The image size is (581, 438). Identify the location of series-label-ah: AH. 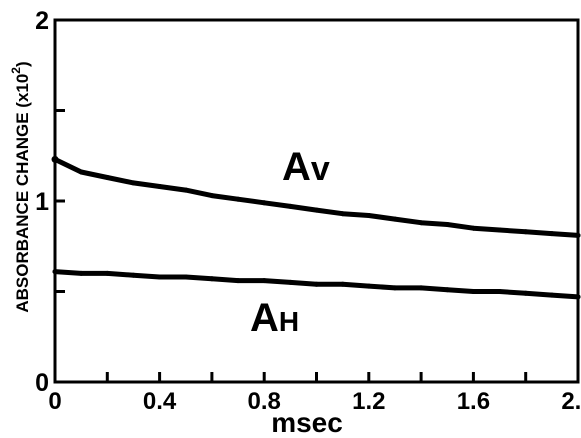
(274, 318).